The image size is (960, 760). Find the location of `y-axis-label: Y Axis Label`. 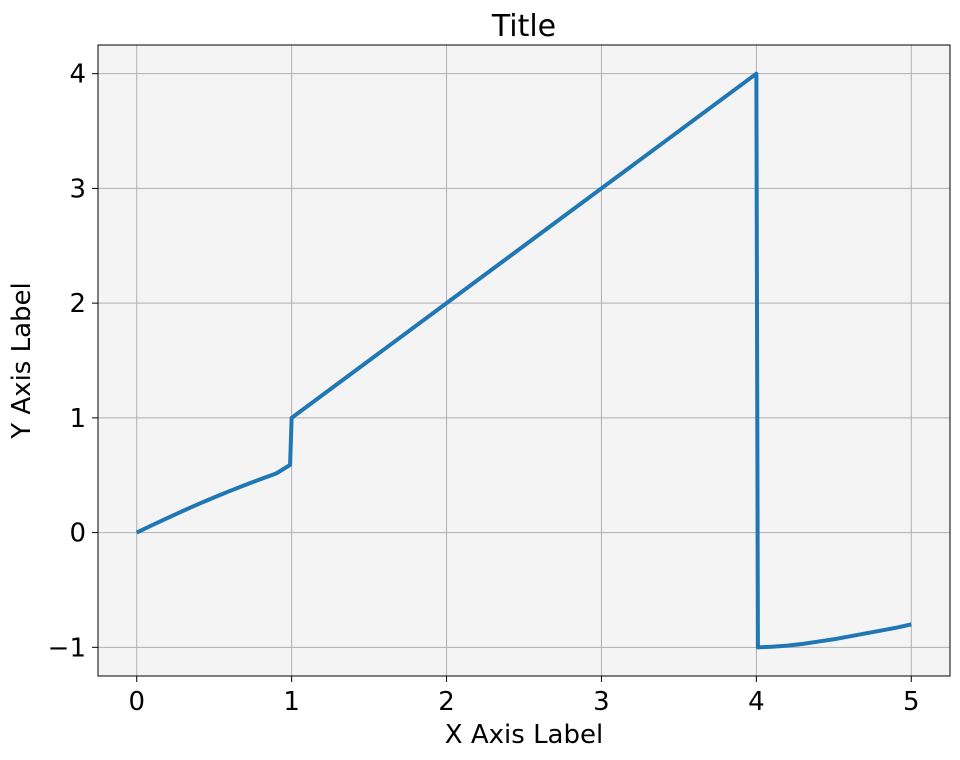

y-axis-label: Y Axis Label is located at coordinates (22, 361).